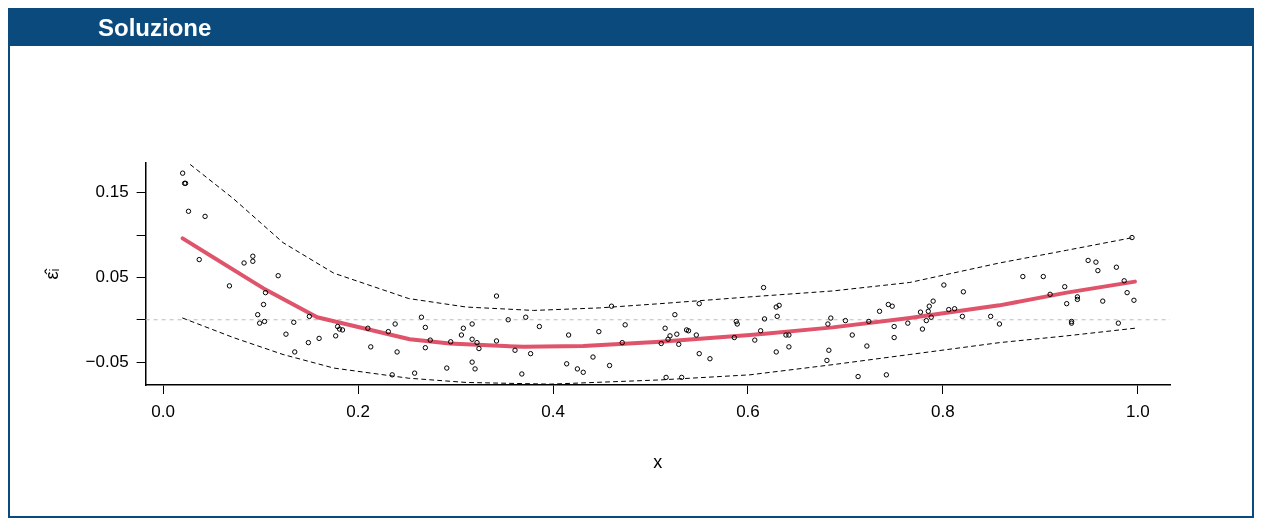 This screenshot has width=1262, height=525. I want to click on x-tick-label: 0.8, so click(943, 411).